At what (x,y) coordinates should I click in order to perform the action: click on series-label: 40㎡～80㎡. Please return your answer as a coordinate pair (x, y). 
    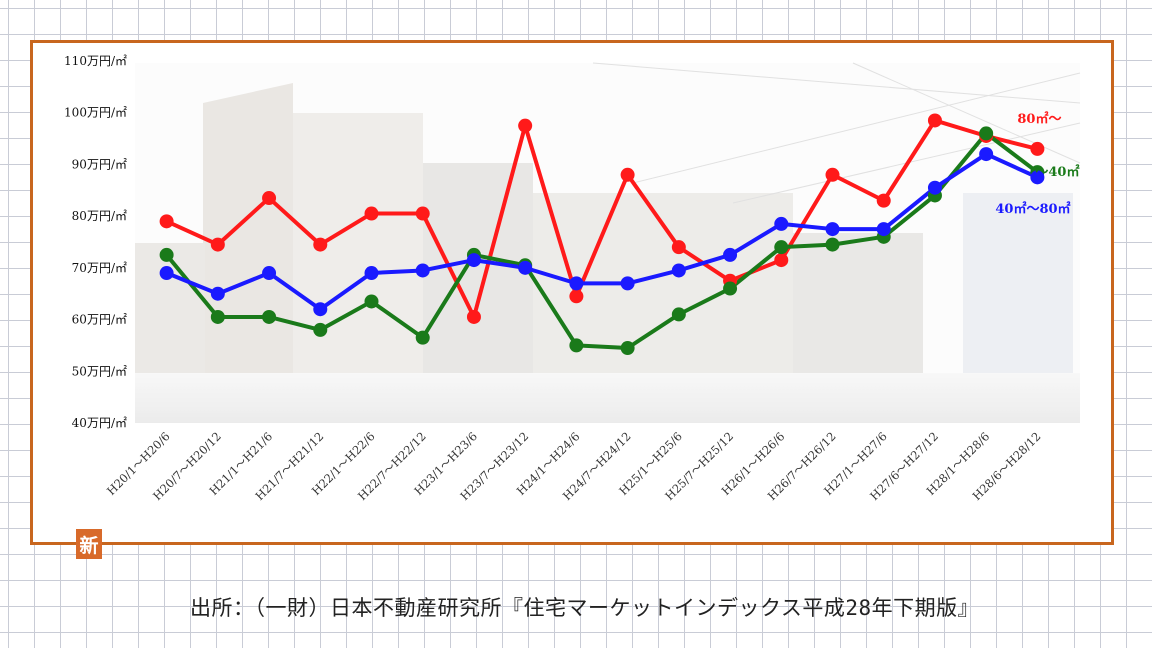
    Looking at the image, I should click on (1032, 209).